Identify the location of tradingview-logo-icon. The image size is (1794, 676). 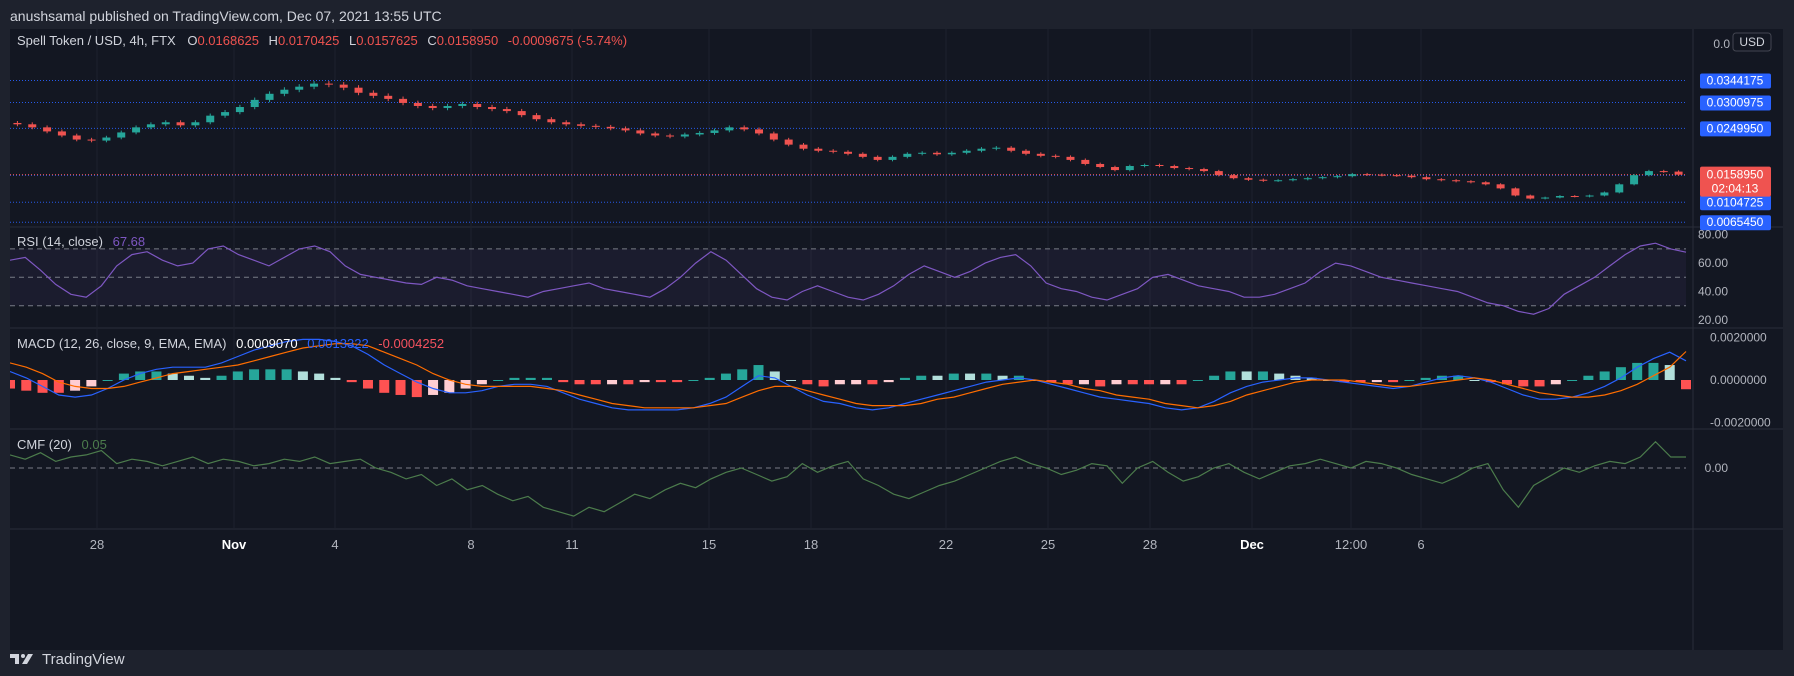
(21, 659).